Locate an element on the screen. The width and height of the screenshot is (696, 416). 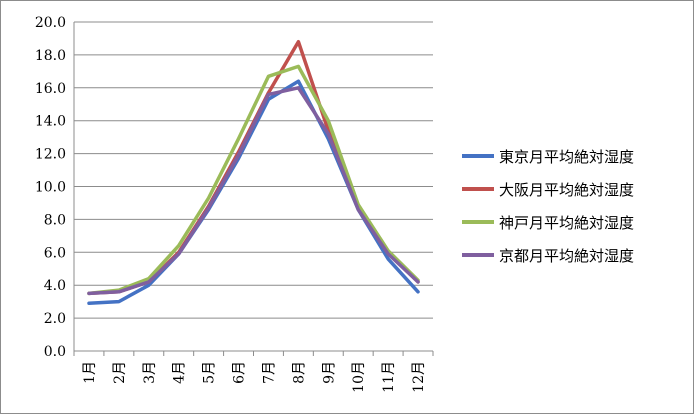
x-tick-label: 8月 is located at coordinates (299, 372).